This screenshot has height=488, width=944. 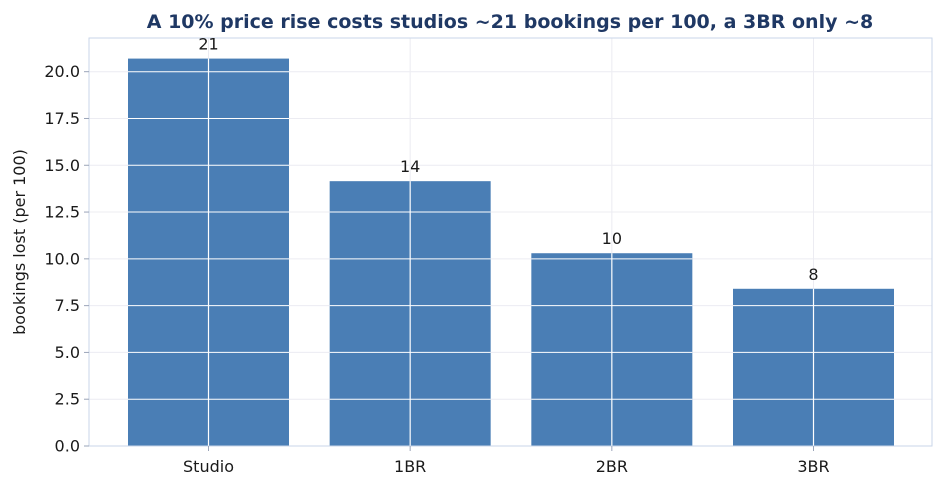 What do you see at coordinates (62, 165) in the screenshot?
I see `y-tick-label: 15.0` at bounding box center [62, 165].